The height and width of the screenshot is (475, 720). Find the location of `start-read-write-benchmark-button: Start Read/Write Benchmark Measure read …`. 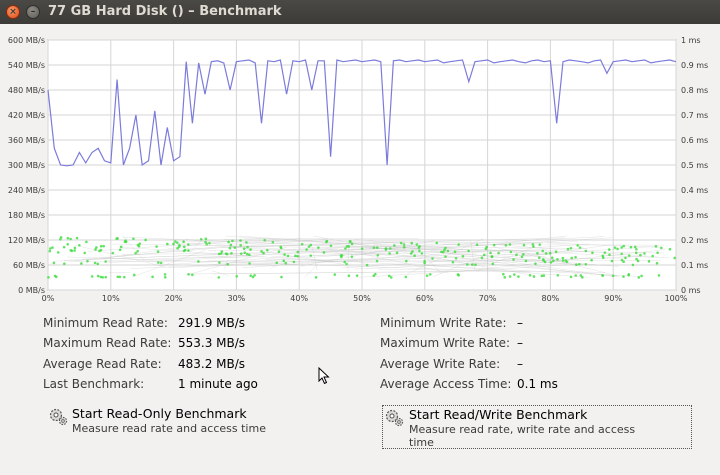

start-read-write-benchmark-button: Start Read/Write Benchmark Measure read … is located at coordinates (537, 427).